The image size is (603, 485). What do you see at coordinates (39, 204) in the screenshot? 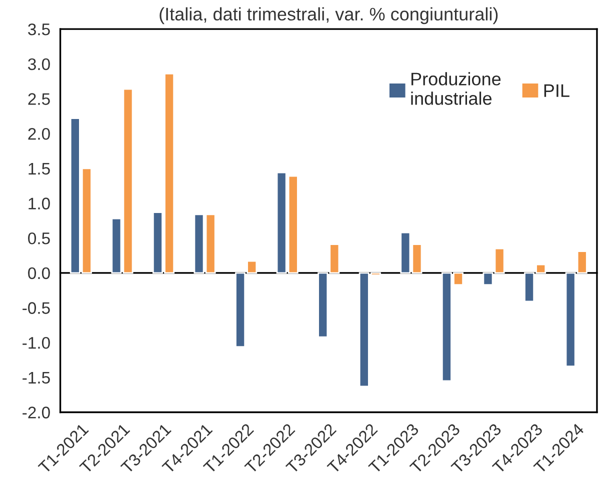
I see `y-tick-label: 1.0` at bounding box center [39, 204].